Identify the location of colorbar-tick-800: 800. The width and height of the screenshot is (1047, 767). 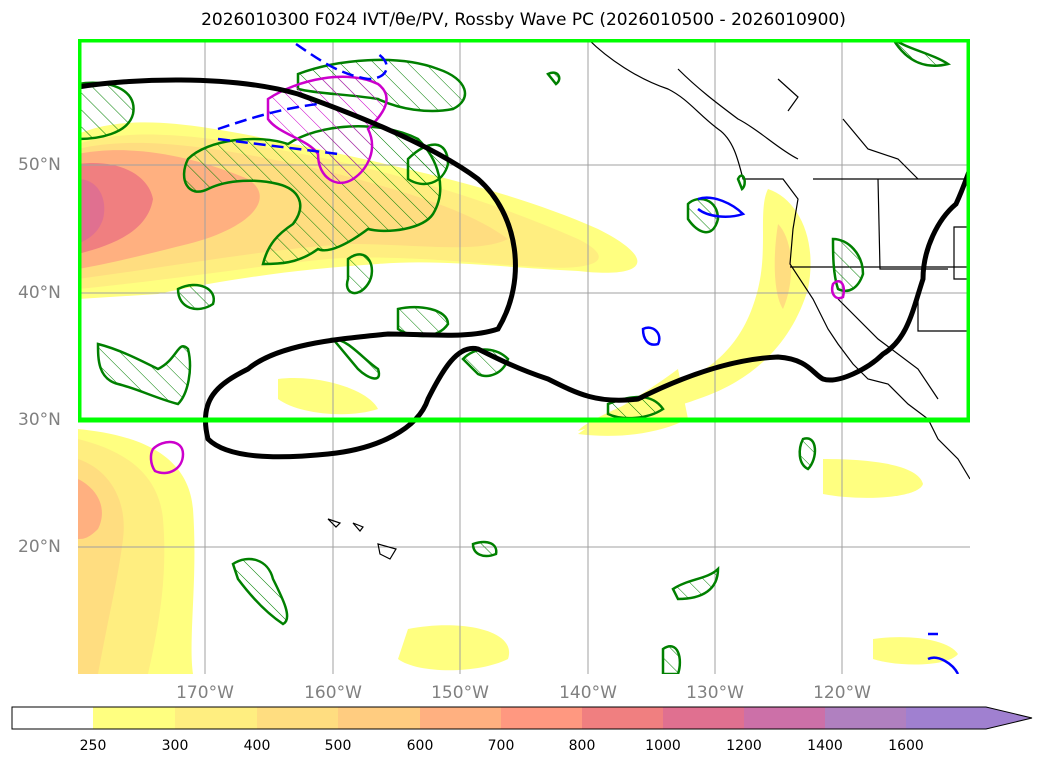
(582, 746).